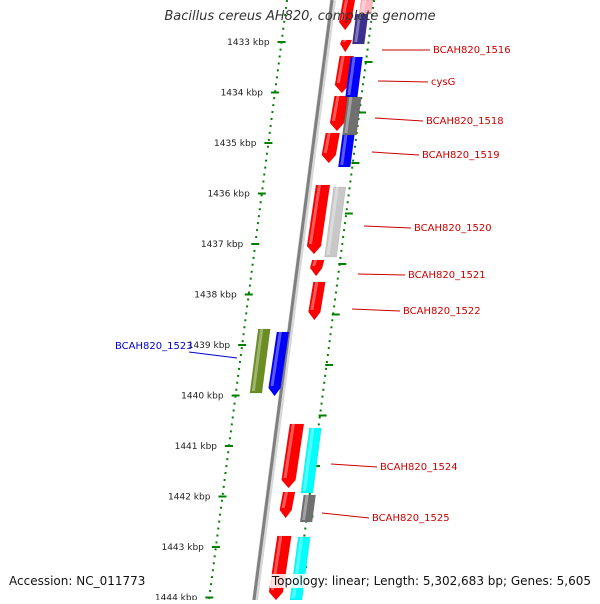  Describe the element at coordinates (447, 275) in the screenshot. I see `gene-label: BCAH820_1521` at that location.